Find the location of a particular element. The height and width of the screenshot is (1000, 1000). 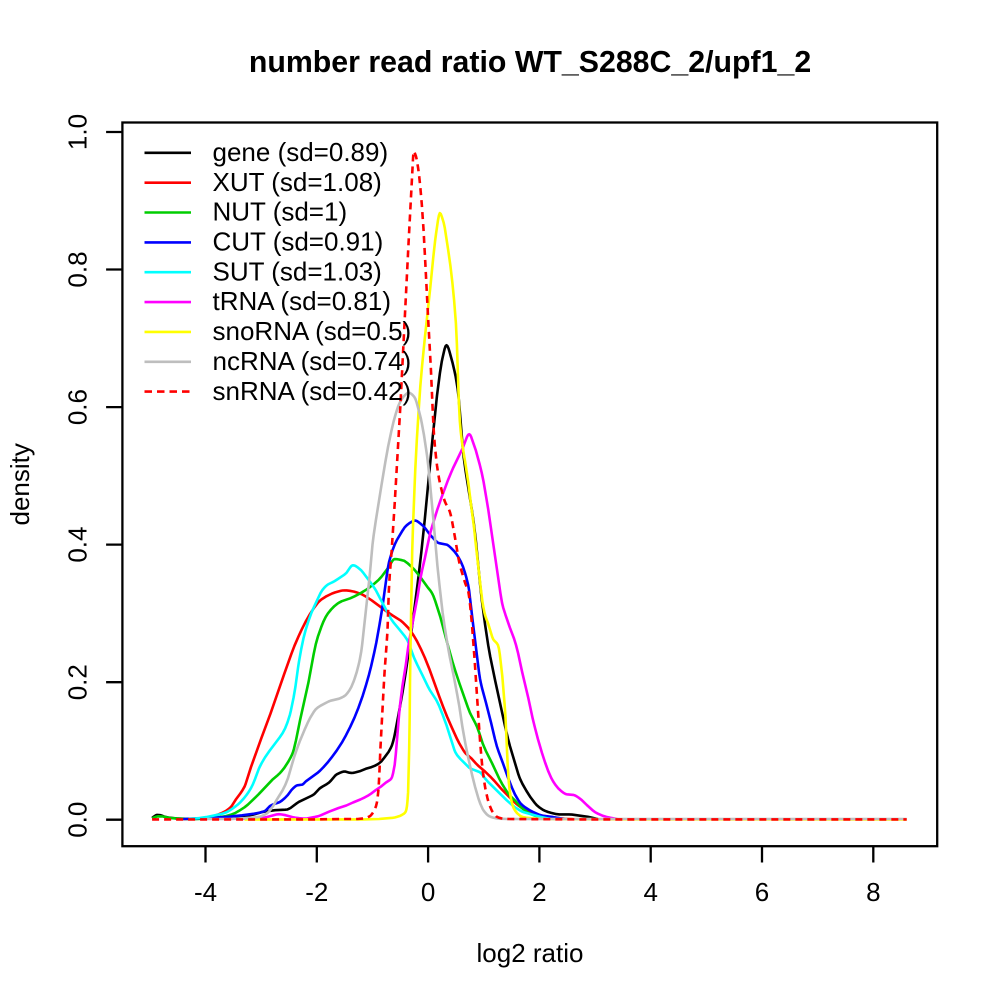

svg-text: -2 is located at coordinates (316, 892).